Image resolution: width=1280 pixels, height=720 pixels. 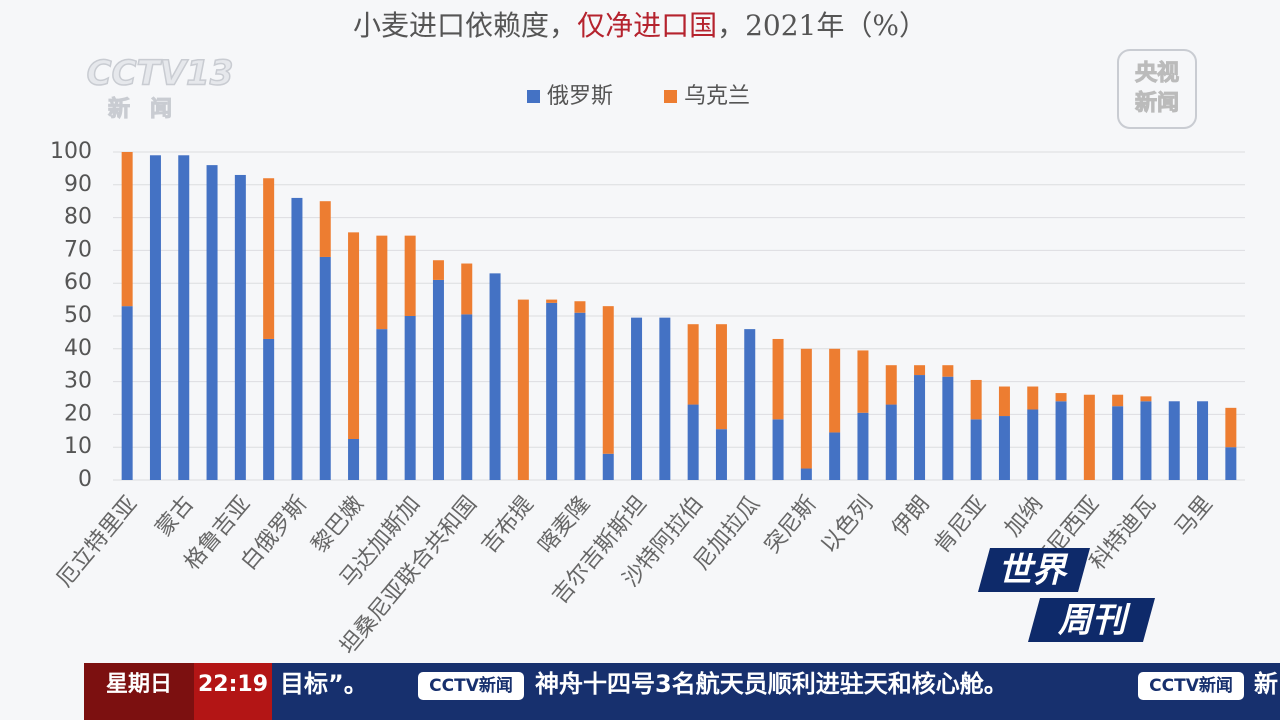 What do you see at coordinates (580, 96) in the screenshot?
I see `legend-label: 俄罗斯` at bounding box center [580, 96].